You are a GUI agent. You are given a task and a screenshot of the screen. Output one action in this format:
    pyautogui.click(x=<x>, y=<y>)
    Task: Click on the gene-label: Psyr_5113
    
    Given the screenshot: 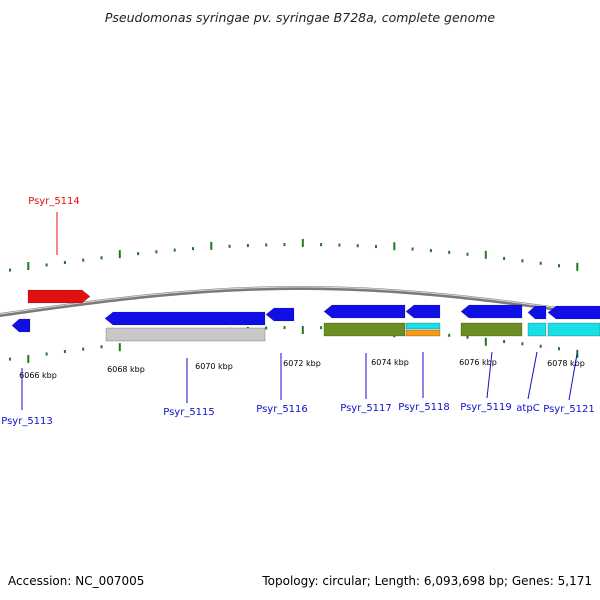 What is the action you would take?
    pyautogui.click(x=27, y=421)
    